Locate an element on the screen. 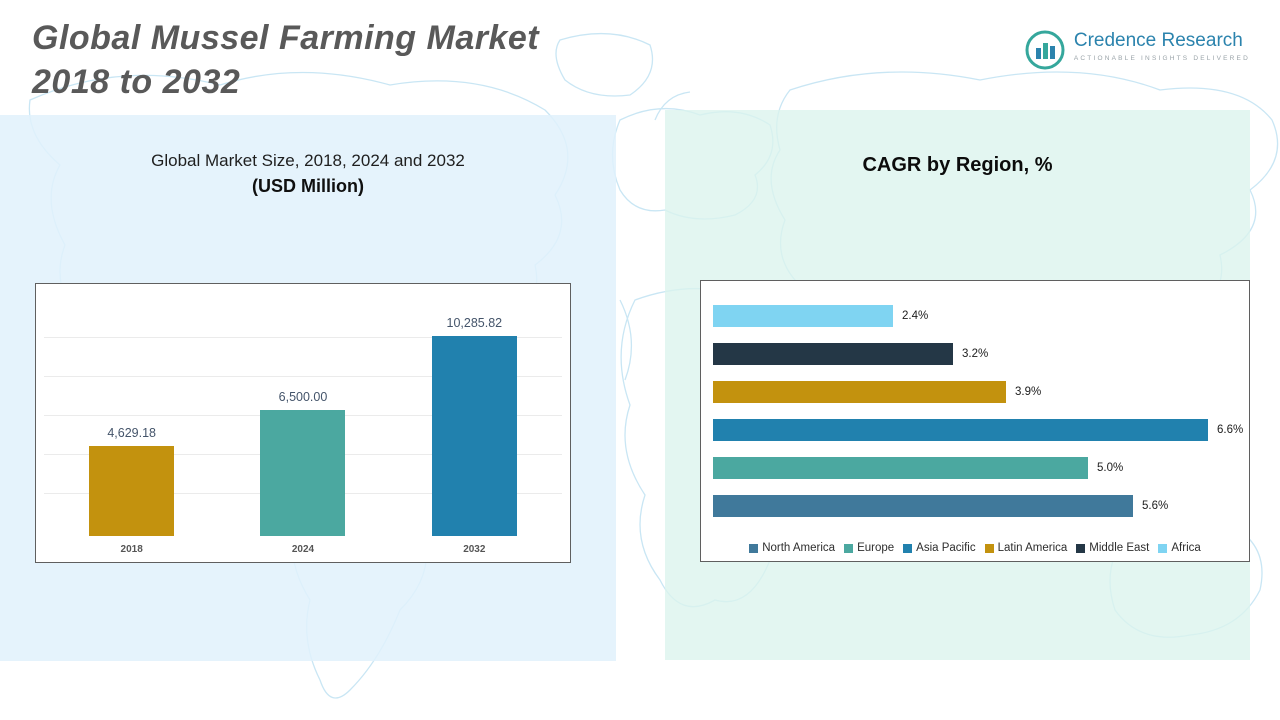 This screenshot has height=720, width=1280. bar-2018 is located at coordinates (132, 491).